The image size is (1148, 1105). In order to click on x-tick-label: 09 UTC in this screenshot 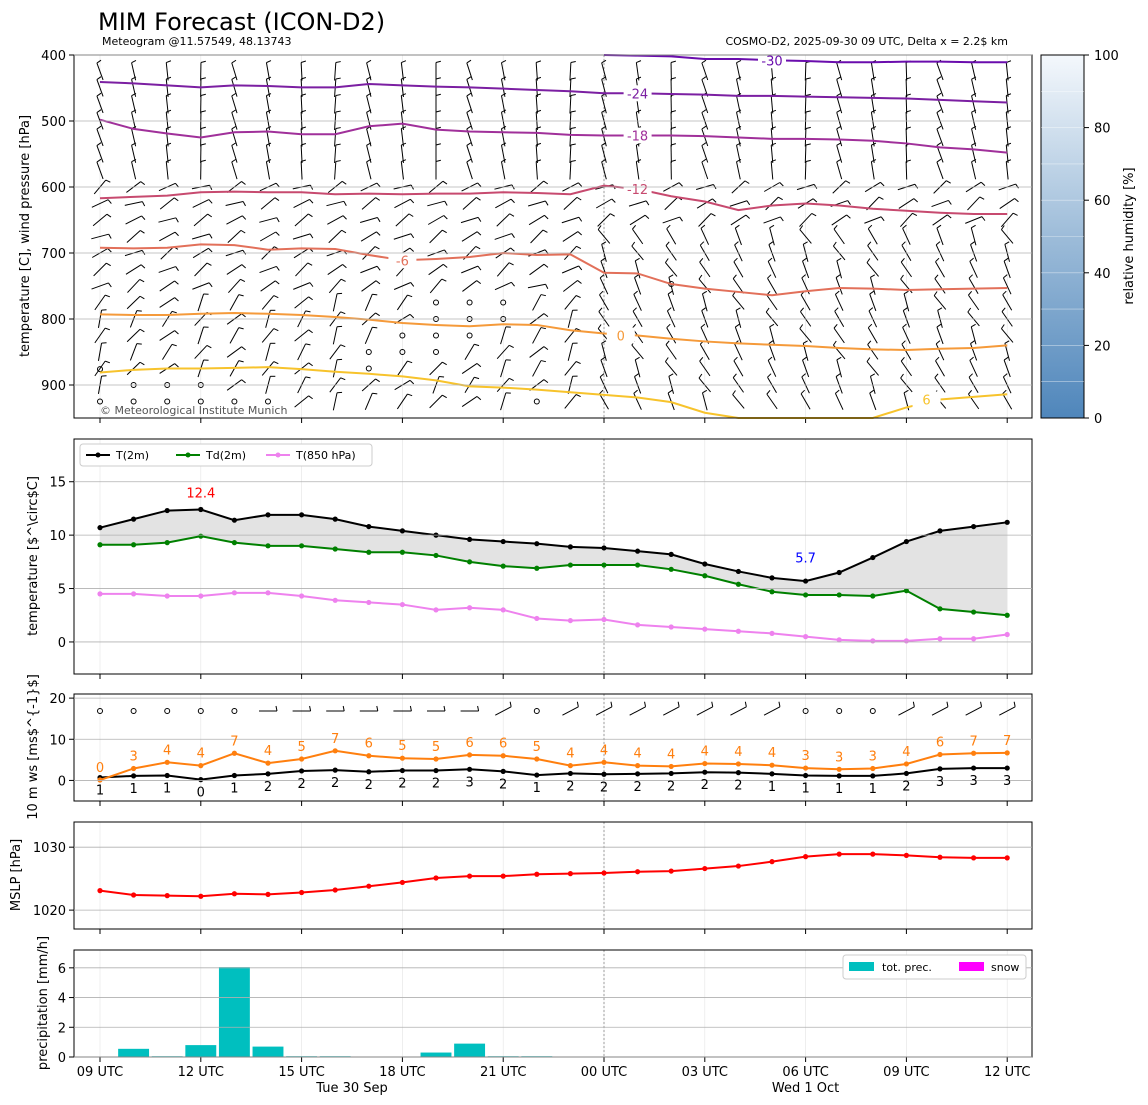, I will do `click(906, 1072)`.